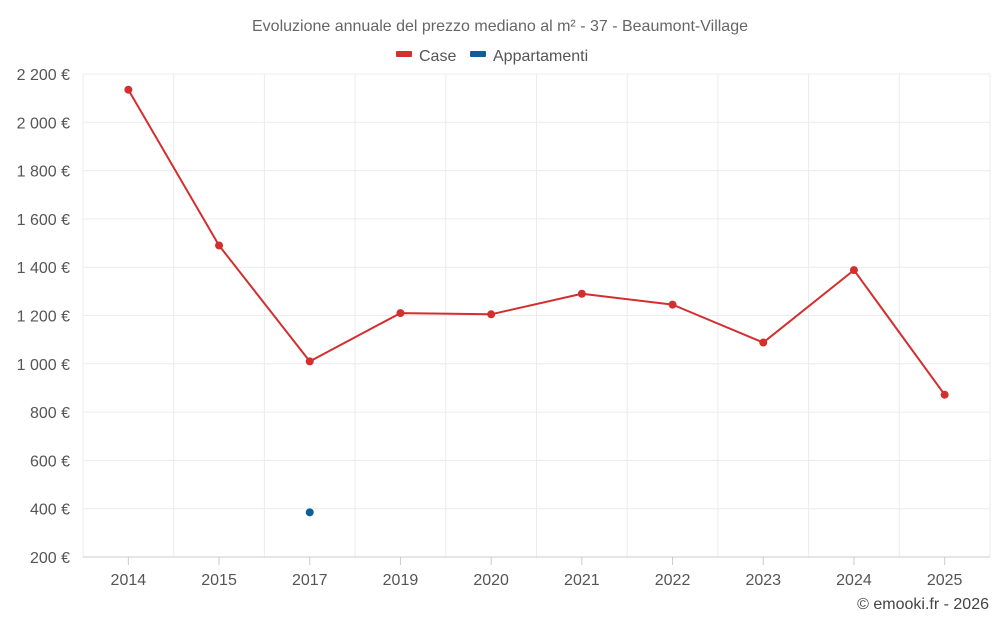 The height and width of the screenshot is (625, 1000). What do you see at coordinates (129, 580) in the screenshot?
I see `x-tick-label: 2014` at bounding box center [129, 580].